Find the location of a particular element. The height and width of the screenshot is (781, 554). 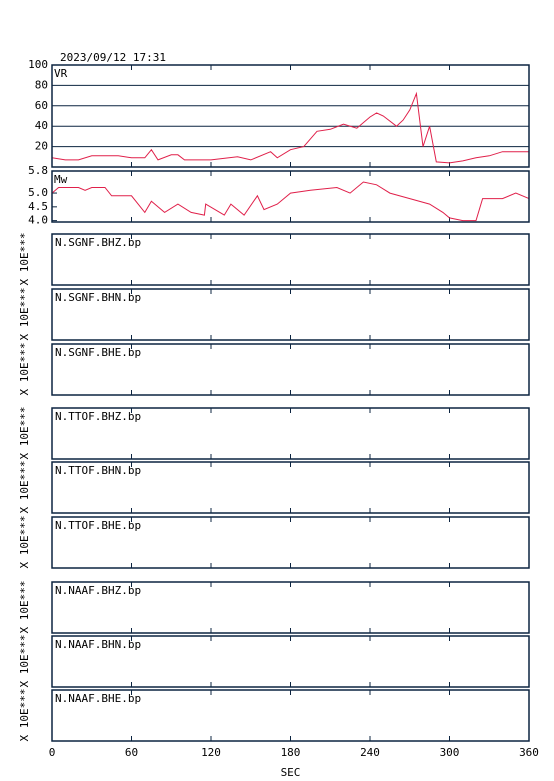

panel-title: N.TTOF.BHZ.bp is located at coordinates (98, 416).